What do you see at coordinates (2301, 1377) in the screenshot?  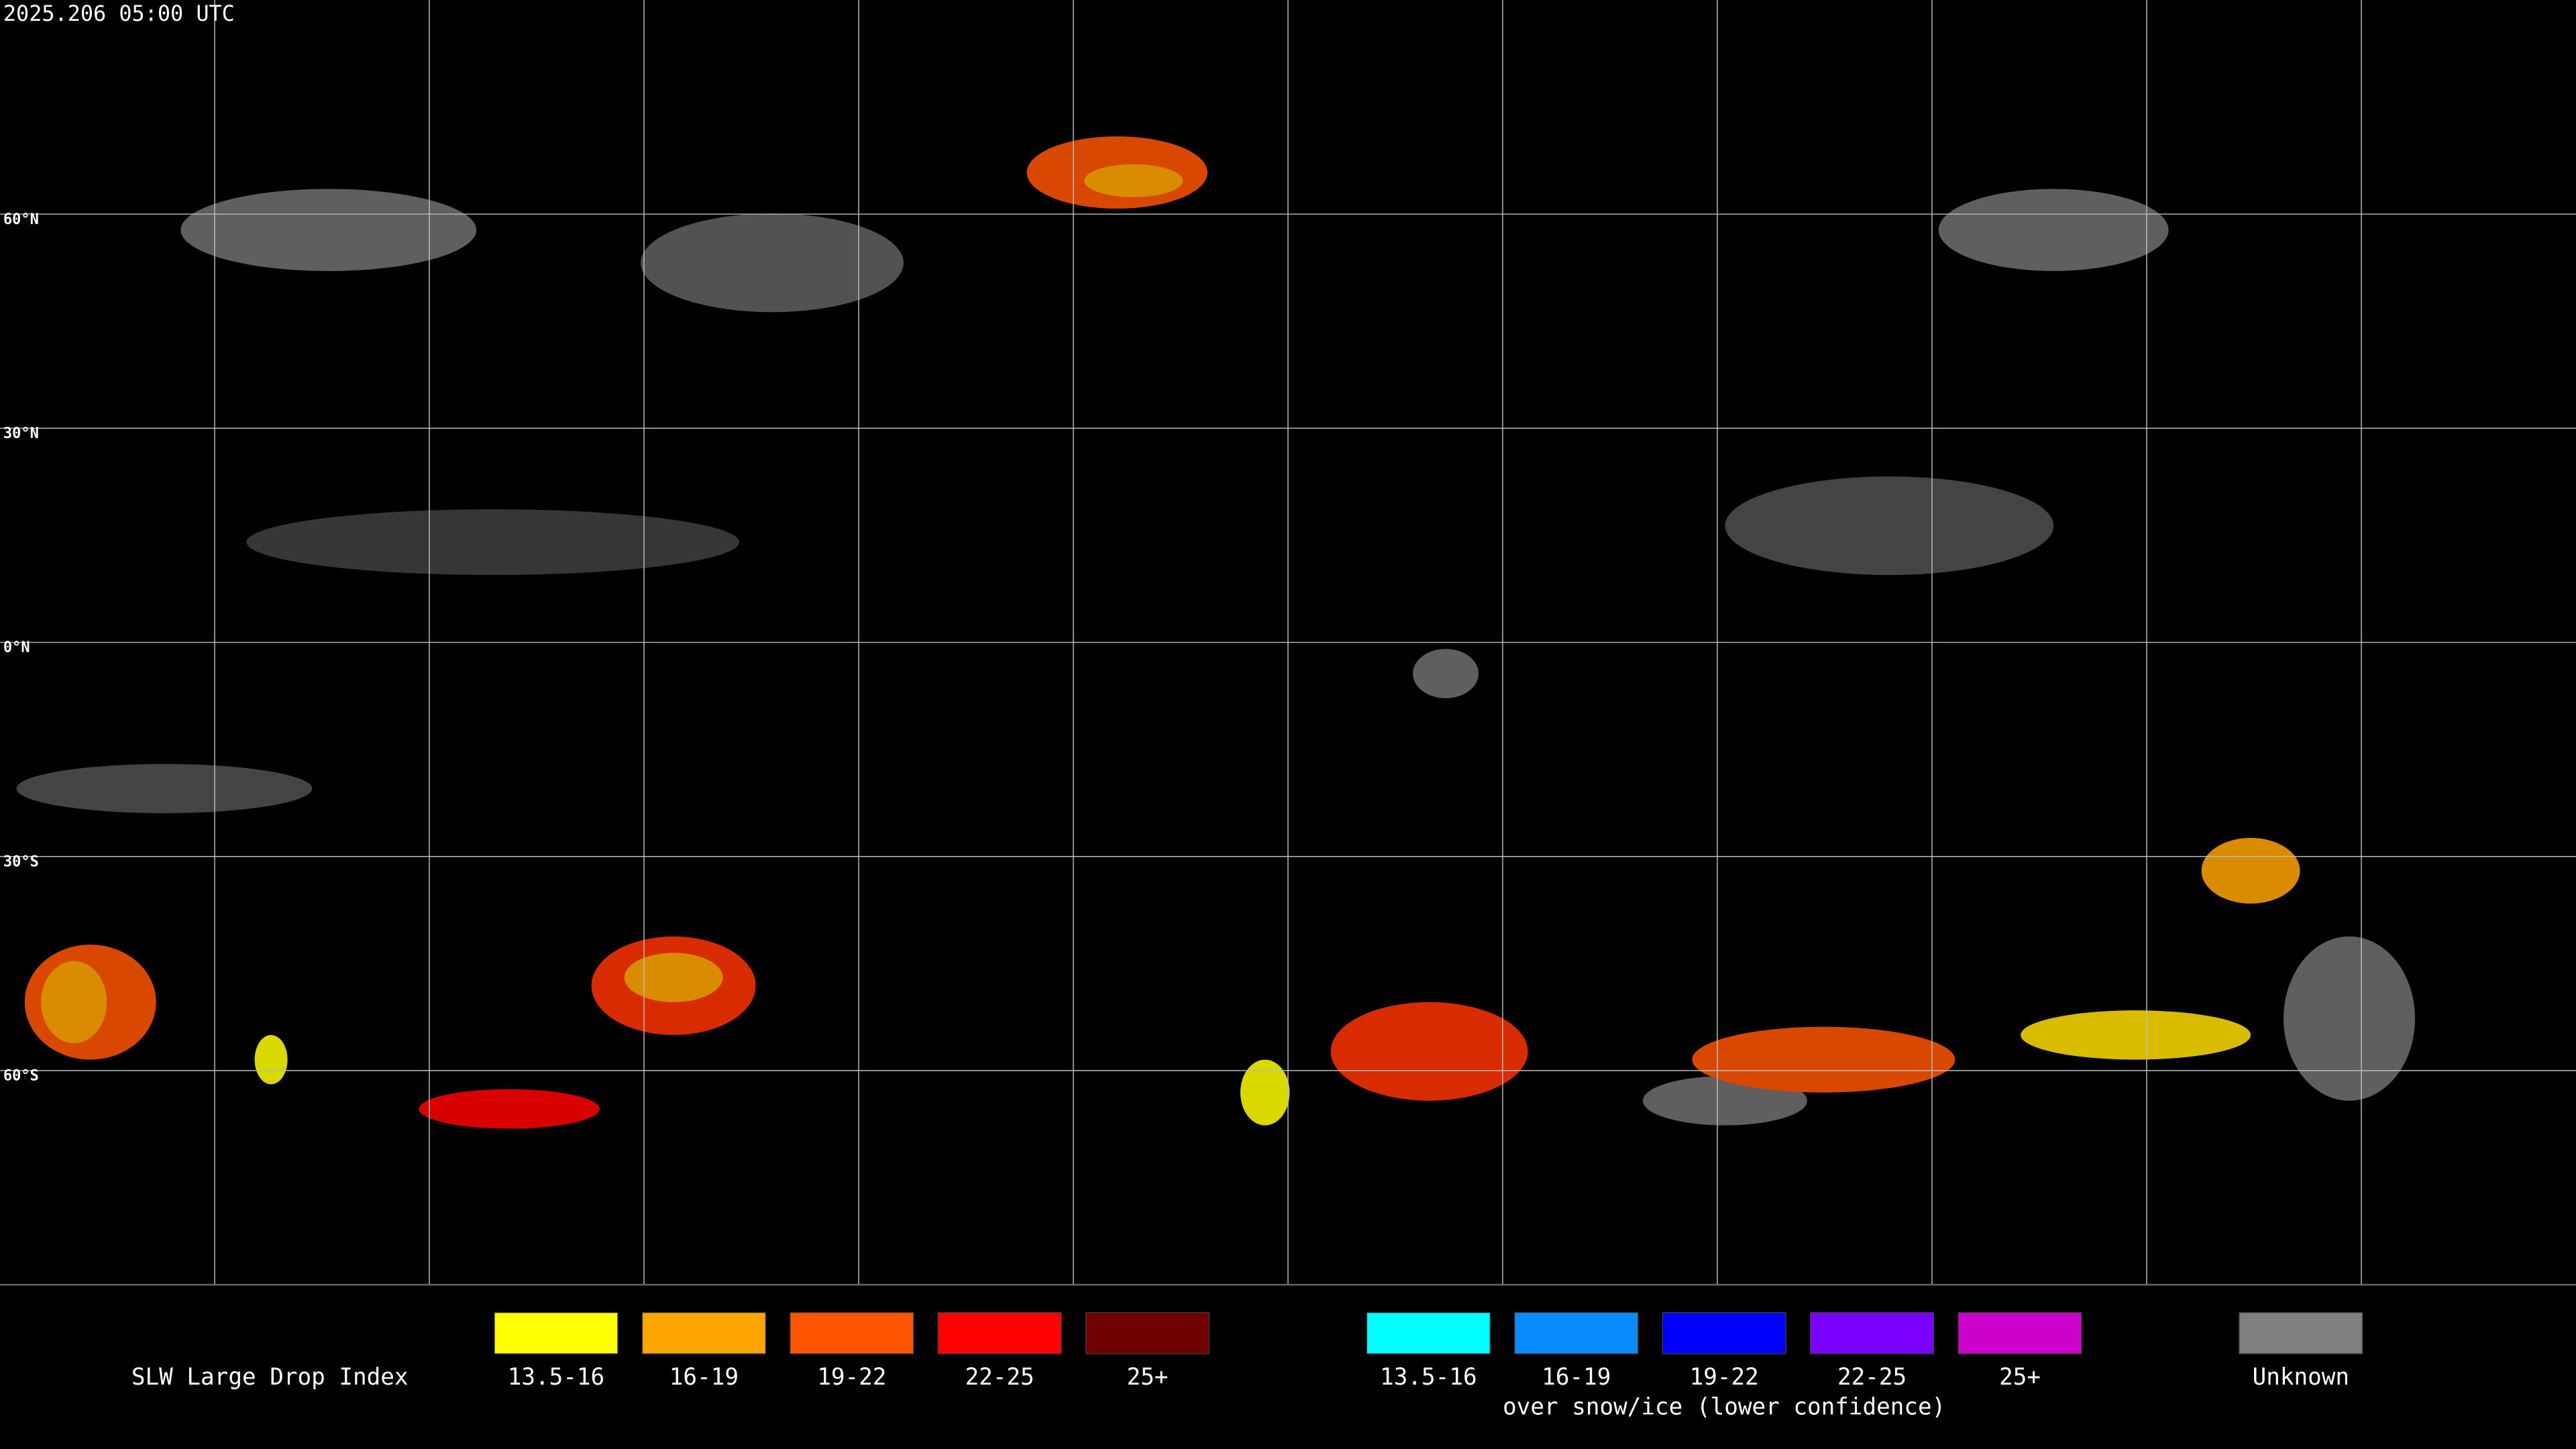 I see `legend-label: Unknown` at bounding box center [2301, 1377].